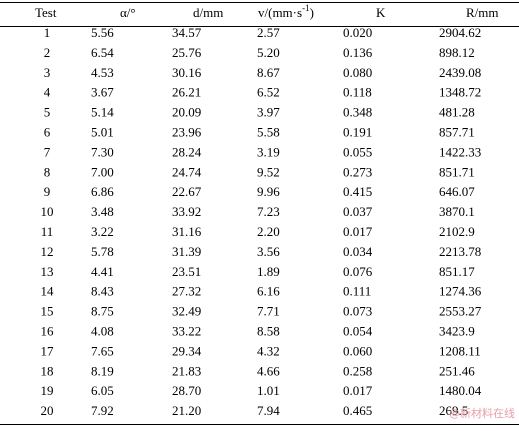 Image resolution: width=519 pixels, height=431 pixels. I want to click on cell: 7.30, so click(102, 151).